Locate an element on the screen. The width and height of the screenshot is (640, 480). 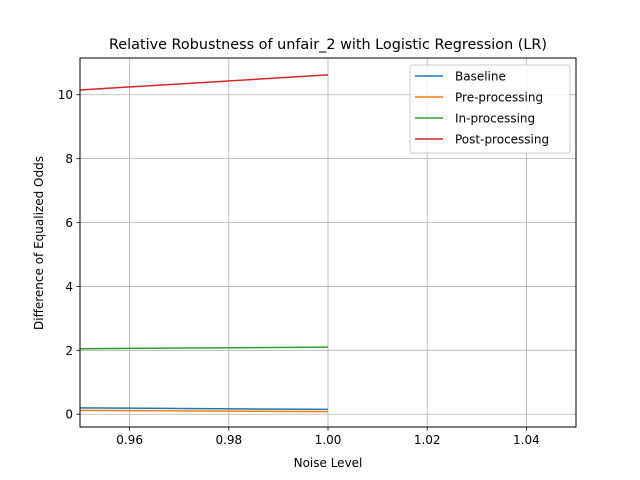
legend-box is located at coordinates (490, 109).